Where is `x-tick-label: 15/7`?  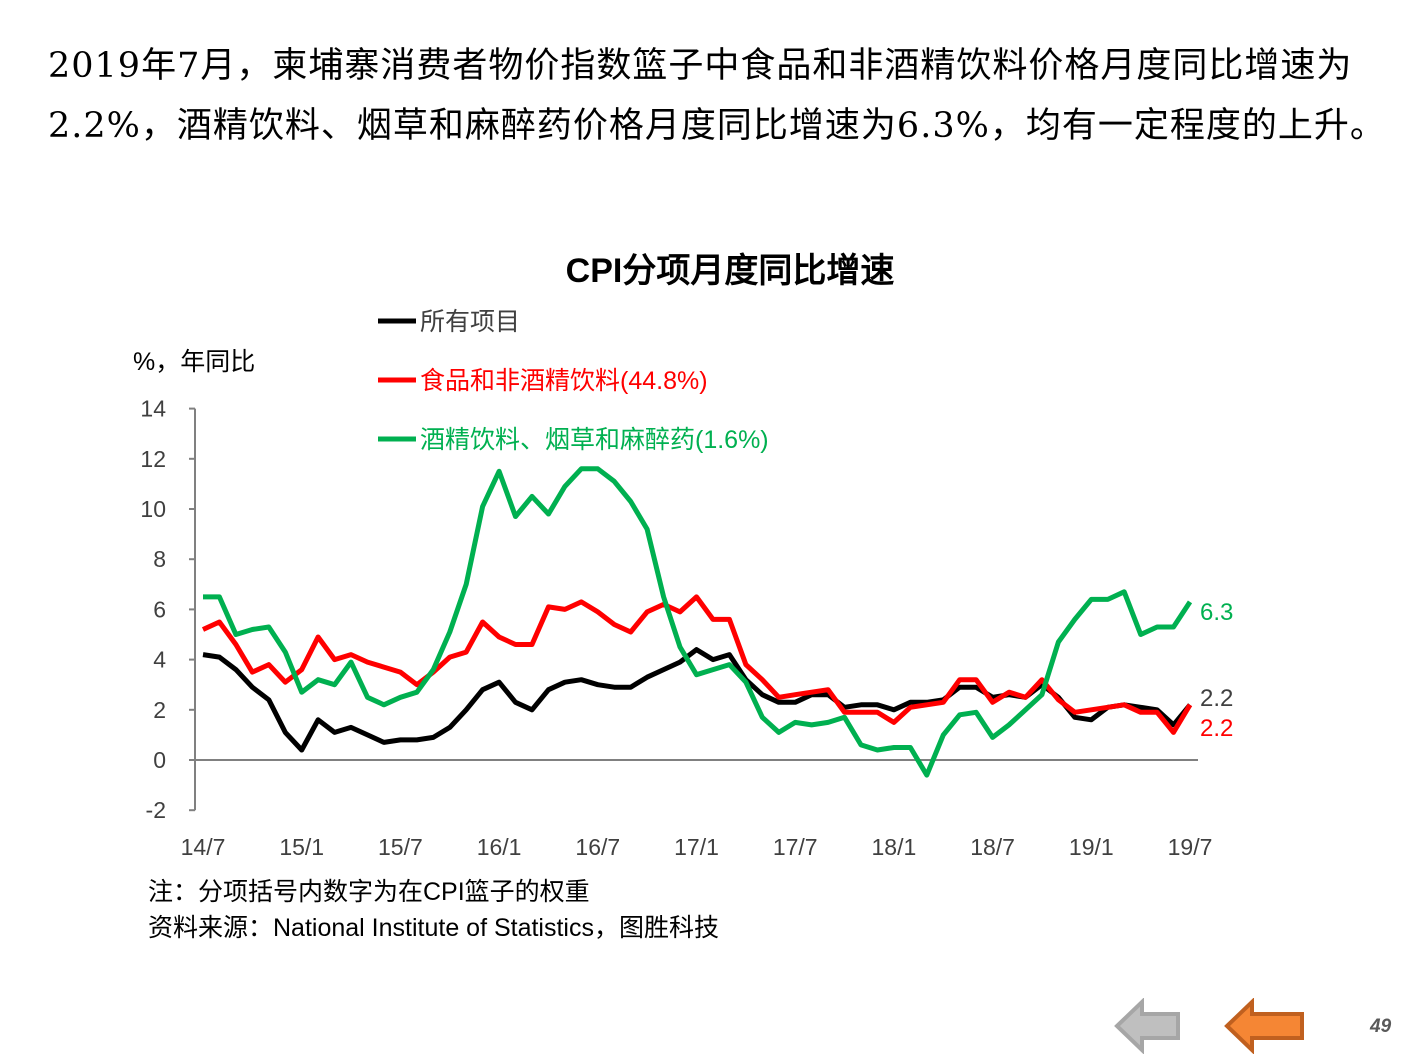 x-tick-label: 15/7 is located at coordinates (400, 847).